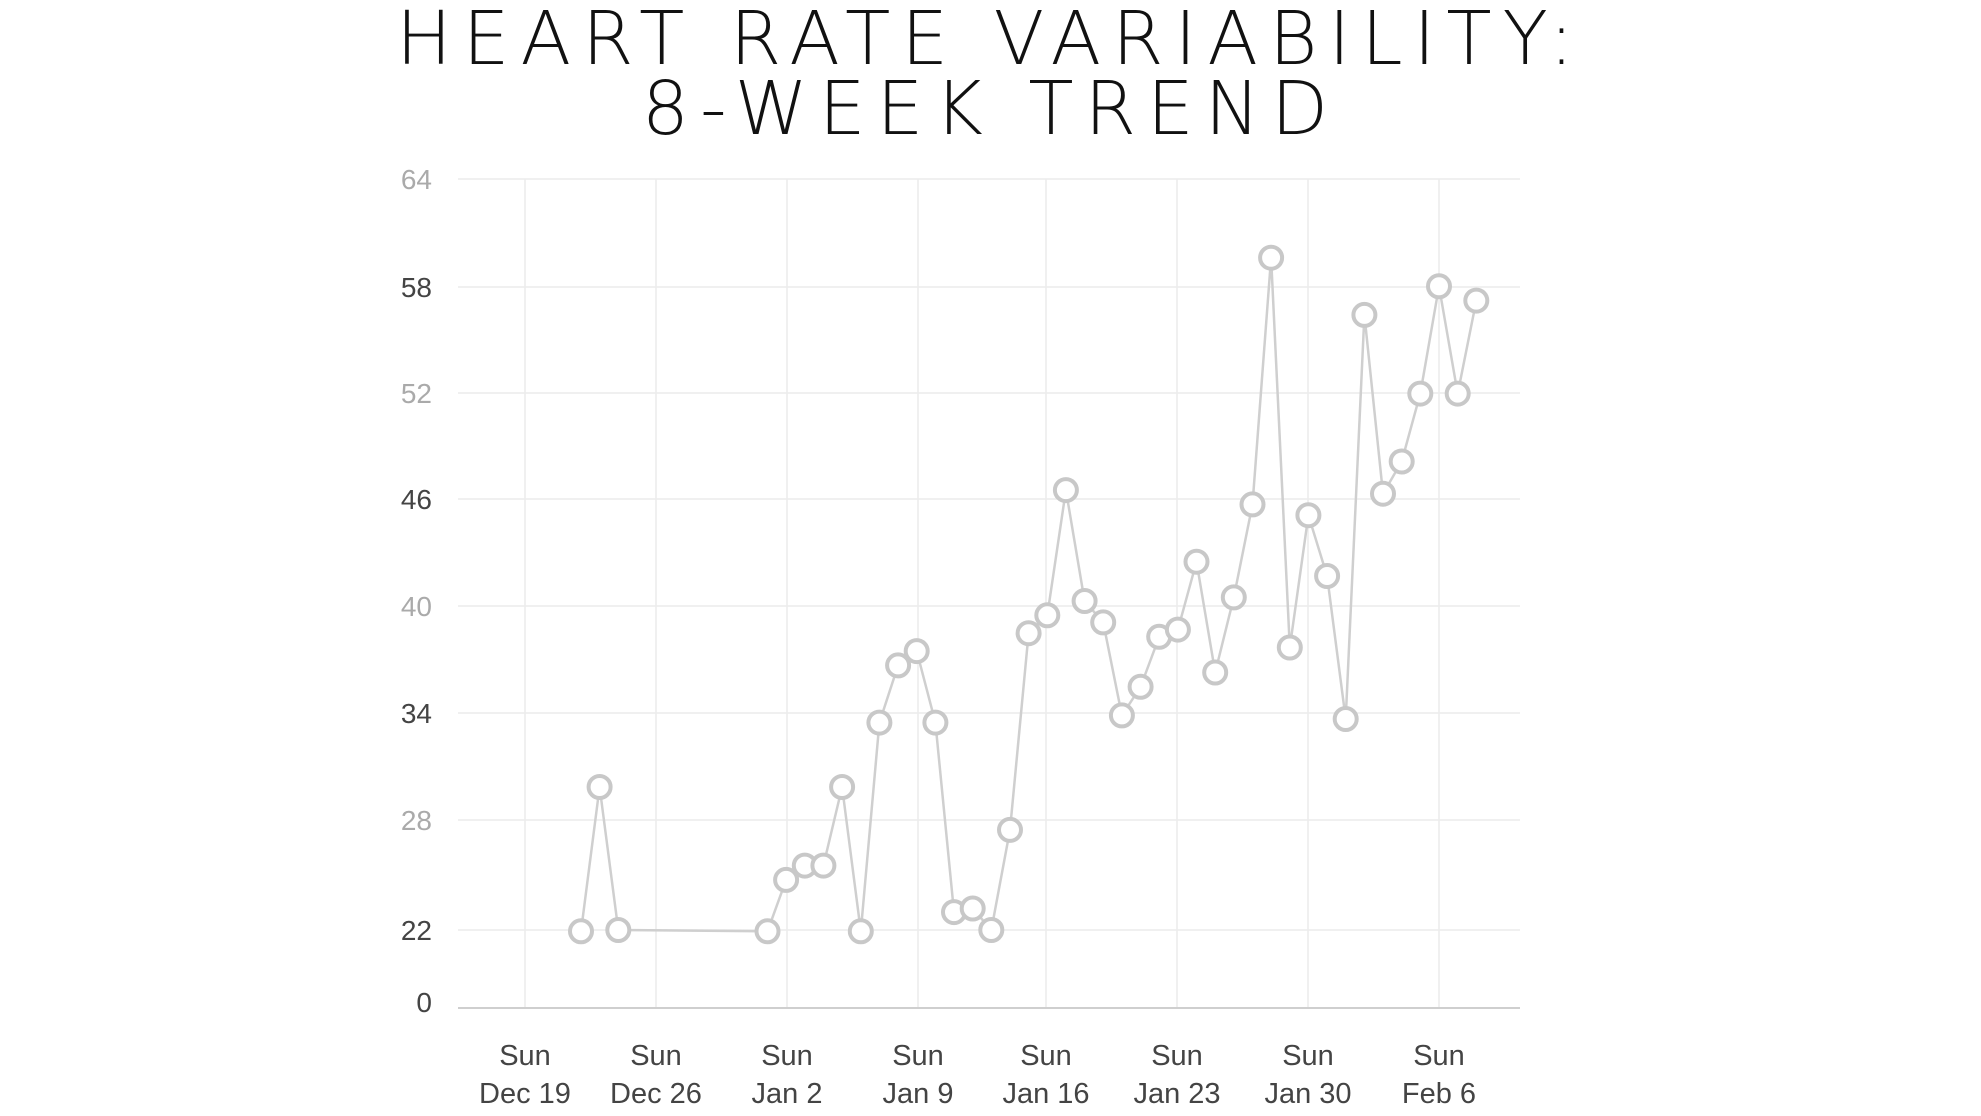 The height and width of the screenshot is (1116, 1981). Describe the element at coordinates (416, 606) in the screenshot. I see `y-tick-label-40: 40` at that location.